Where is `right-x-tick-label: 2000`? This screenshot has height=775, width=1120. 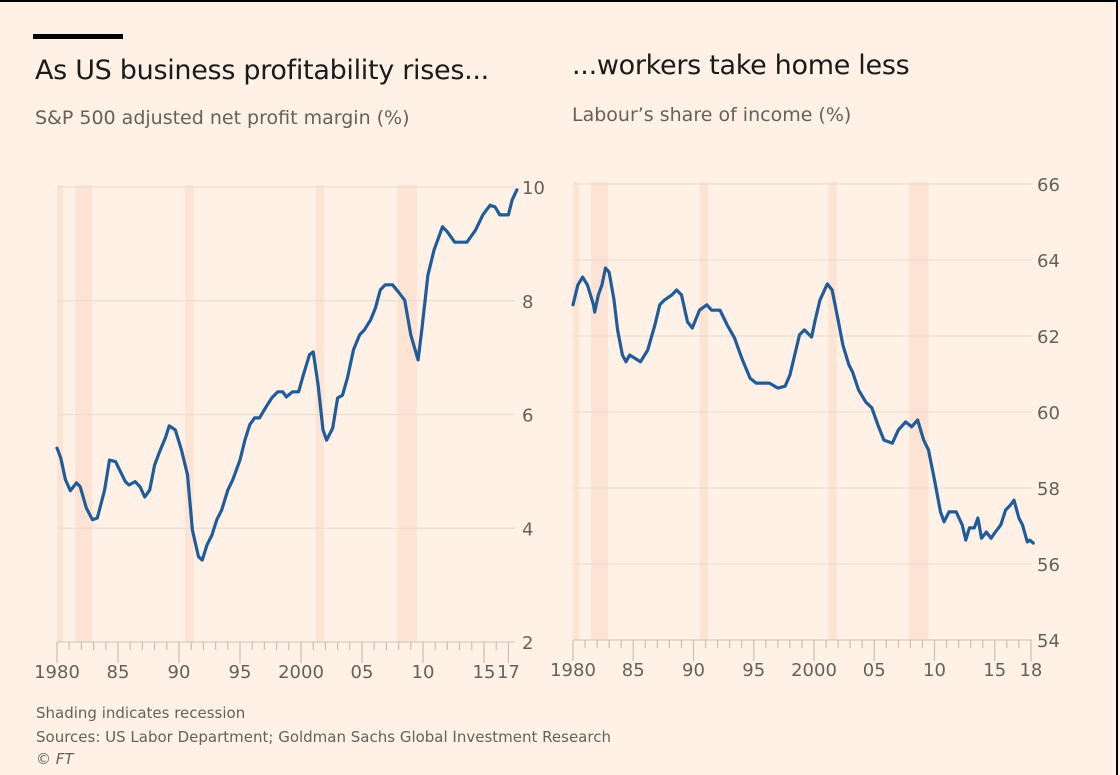 right-x-tick-label: 2000 is located at coordinates (814, 670).